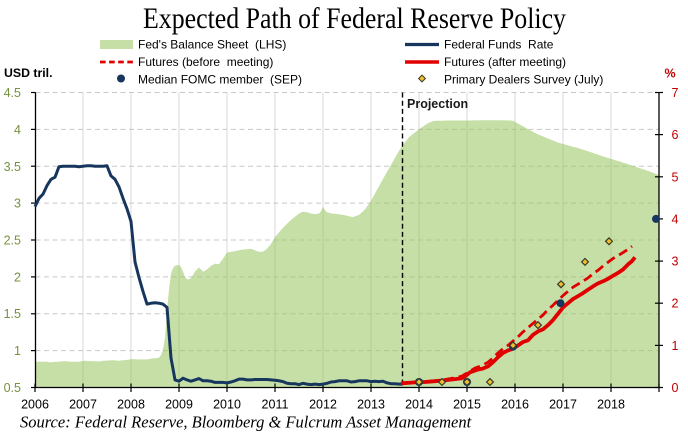 This screenshot has height=442, width=688. I want to click on svg-text: 2010, so click(227, 405).